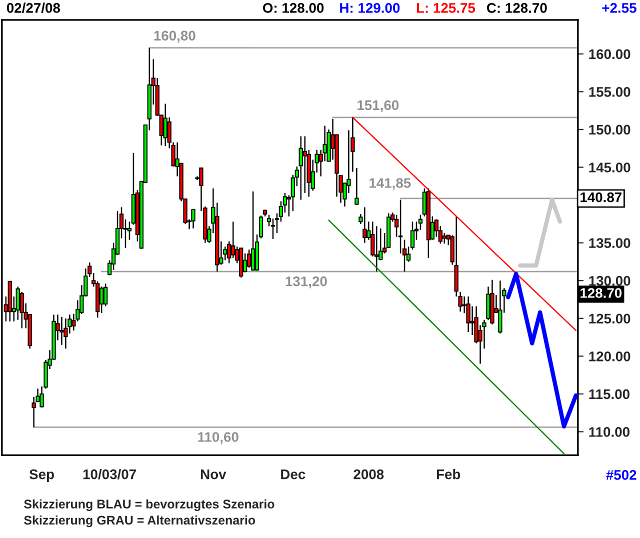  I want to click on text: O: 128.00, so click(293, 8).